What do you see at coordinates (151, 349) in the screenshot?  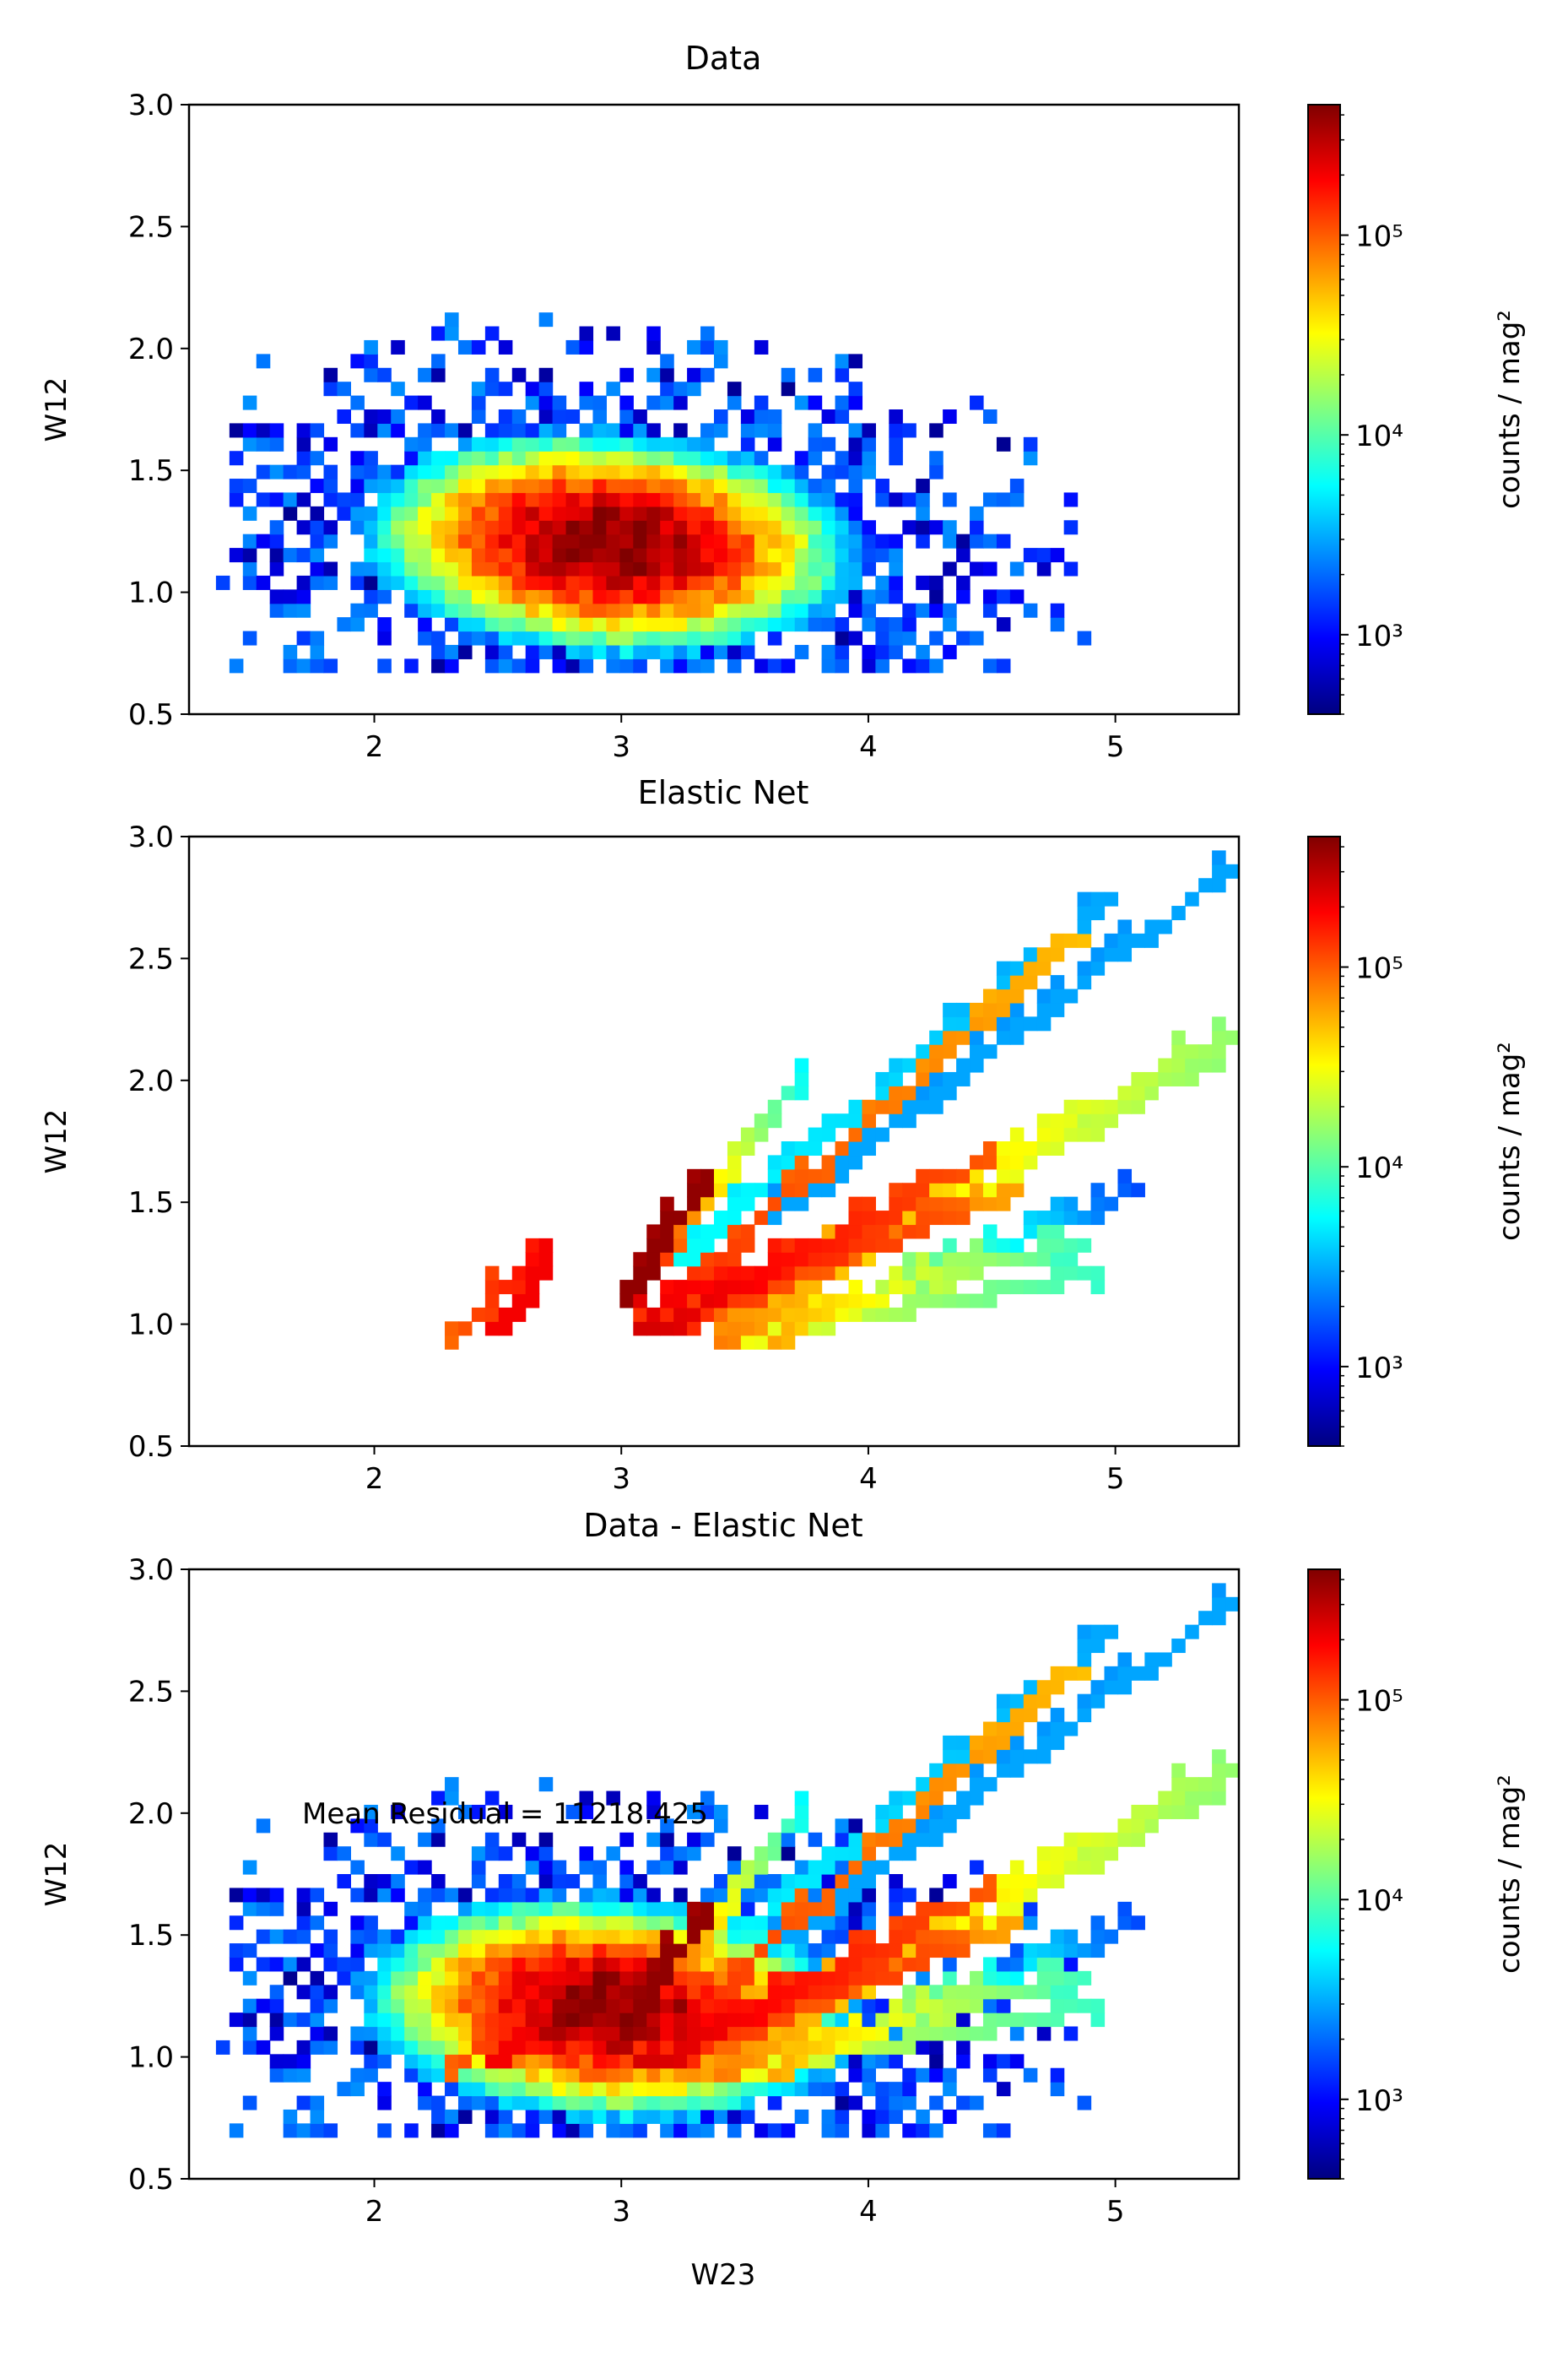 I see `y-tick-label: 2.0` at bounding box center [151, 349].